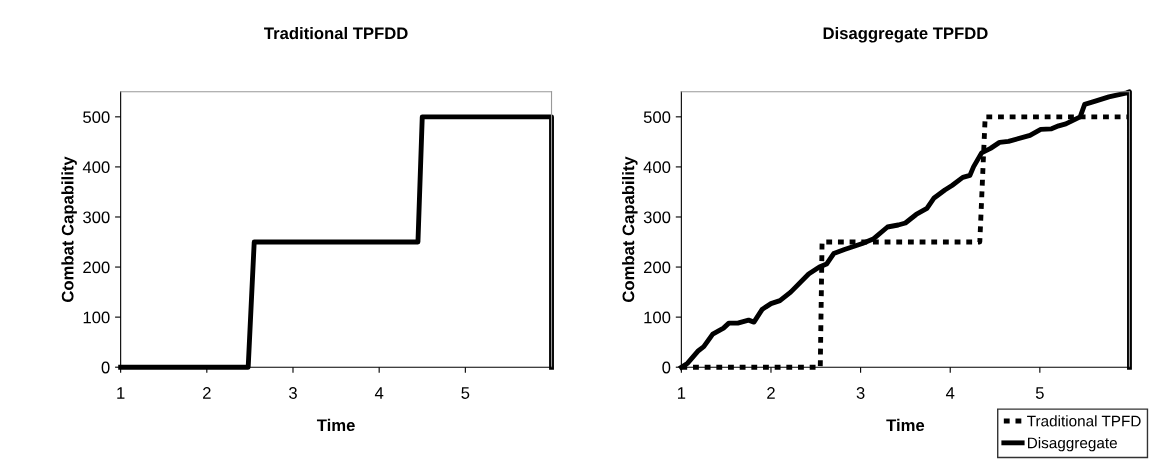 The height and width of the screenshot is (459, 1149). What do you see at coordinates (905, 34) in the screenshot?
I see `chart-title: Disaggregate TPFDD` at bounding box center [905, 34].